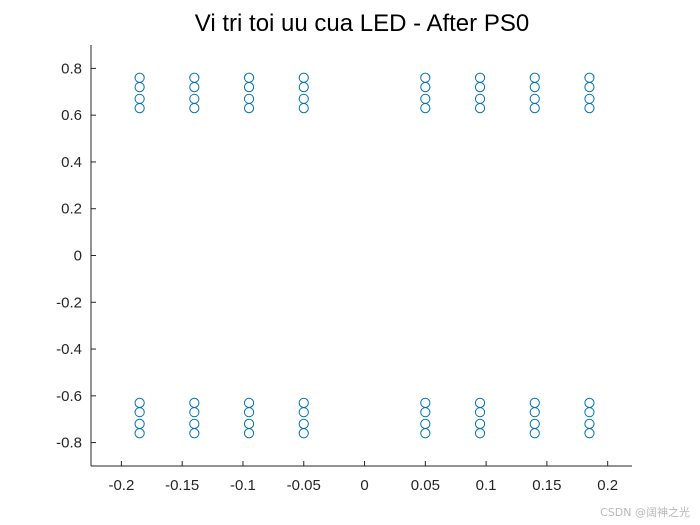 The height and width of the screenshot is (525, 700). Describe the element at coordinates (69, 396) in the screenshot. I see `y-tick-label: -0.6` at that location.